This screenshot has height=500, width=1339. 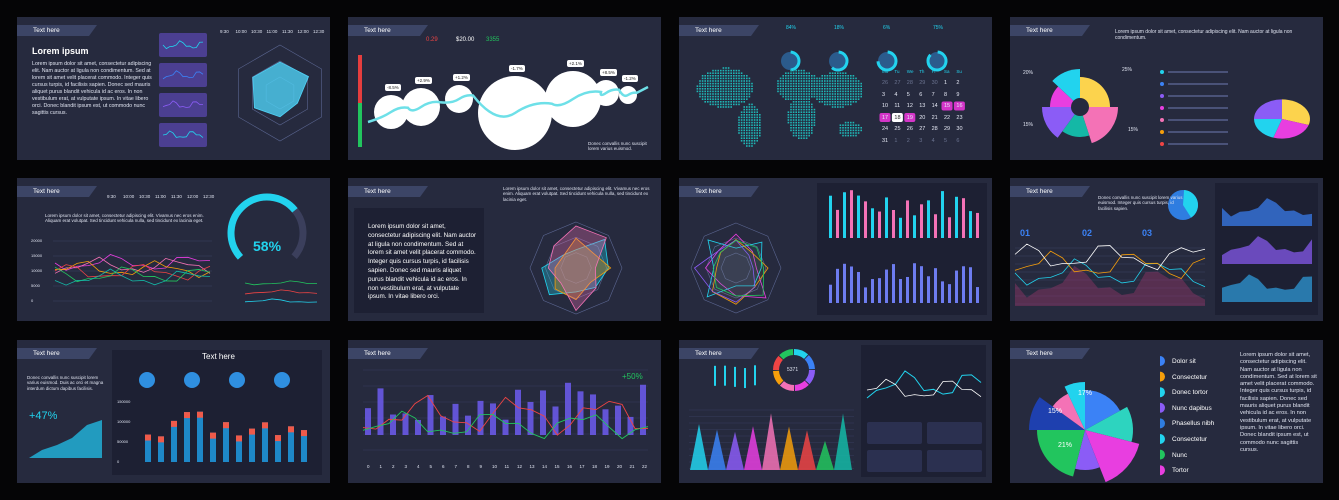 I want to click on heading: Lorem ipsum, so click(x=60, y=51).